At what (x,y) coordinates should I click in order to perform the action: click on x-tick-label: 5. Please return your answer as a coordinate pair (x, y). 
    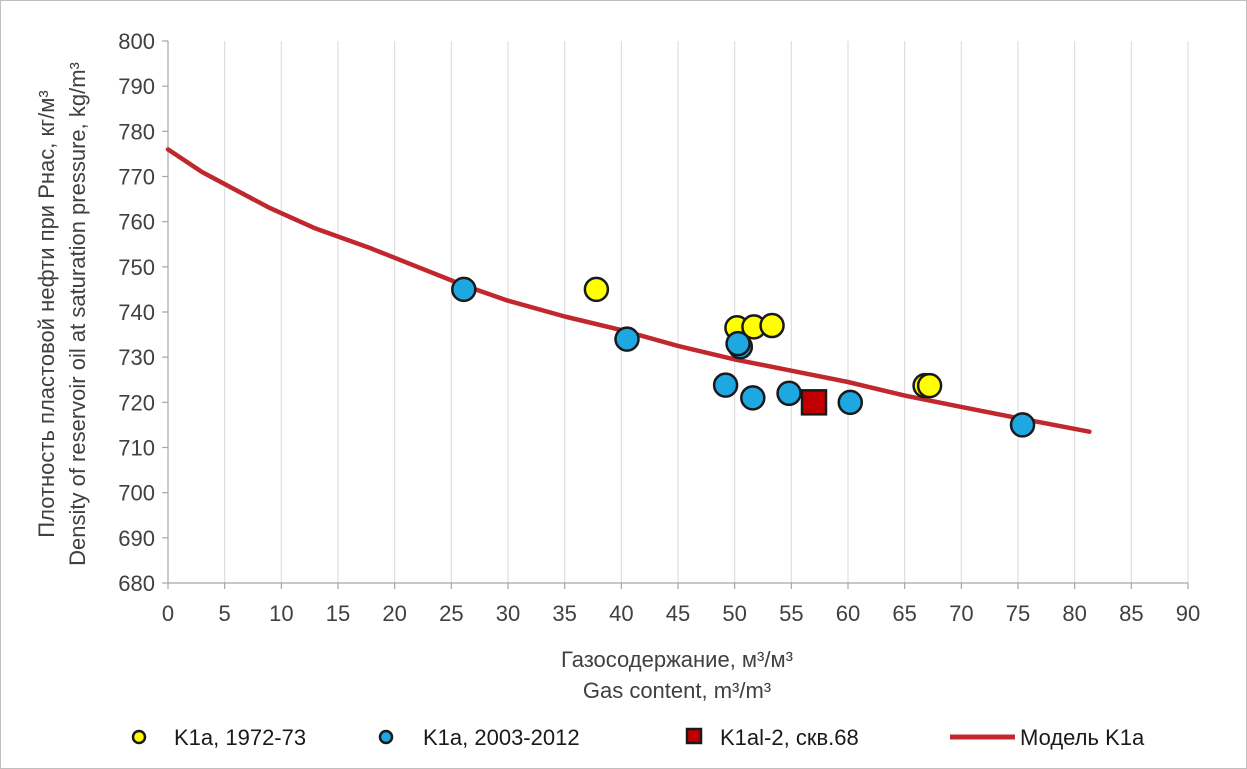
    Looking at the image, I should click on (225, 613).